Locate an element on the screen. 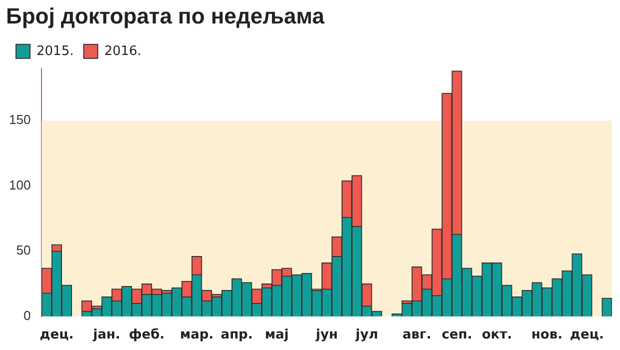 This screenshot has height=350, width=620. x-tick-label: окт. is located at coordinates (497, 335).